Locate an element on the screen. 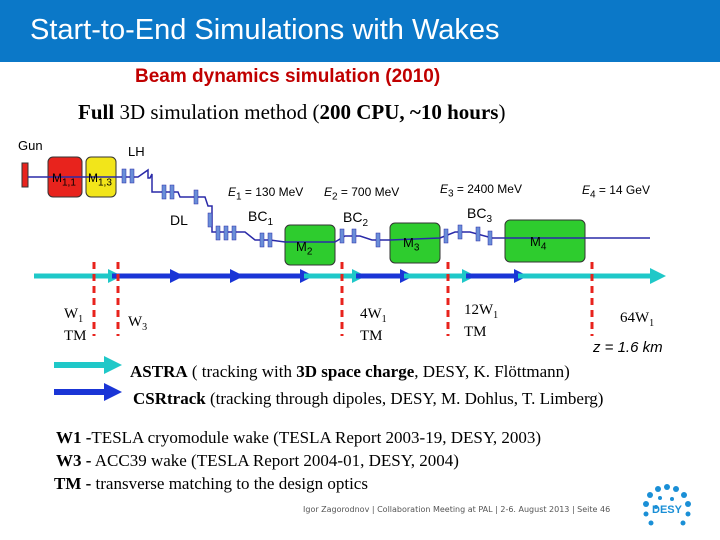  method-text-2: ) is located at coordinates (502, 112).